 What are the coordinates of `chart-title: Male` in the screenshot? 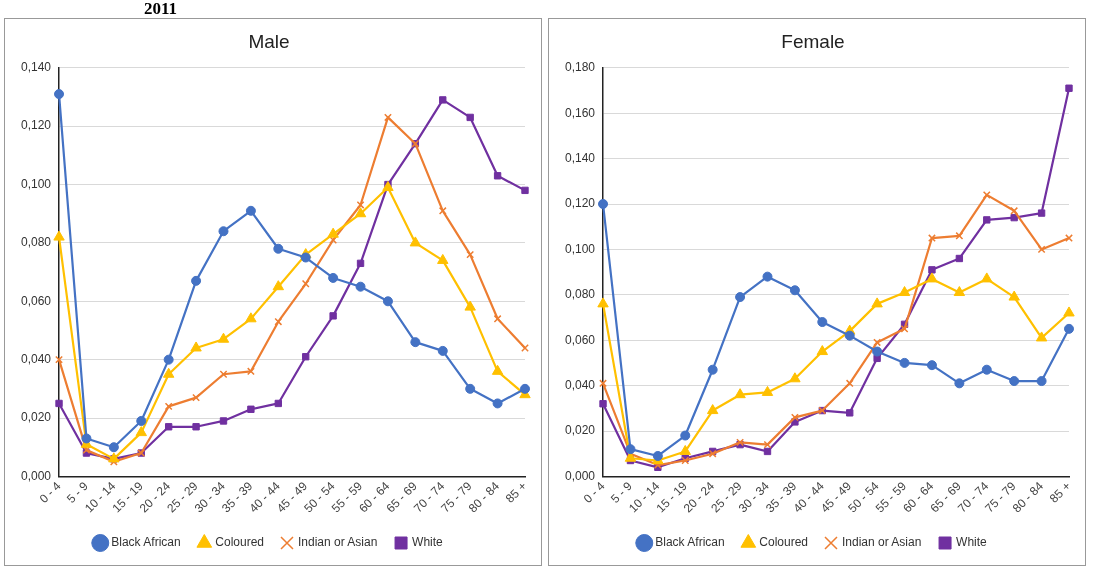 It's located at (269, 41).